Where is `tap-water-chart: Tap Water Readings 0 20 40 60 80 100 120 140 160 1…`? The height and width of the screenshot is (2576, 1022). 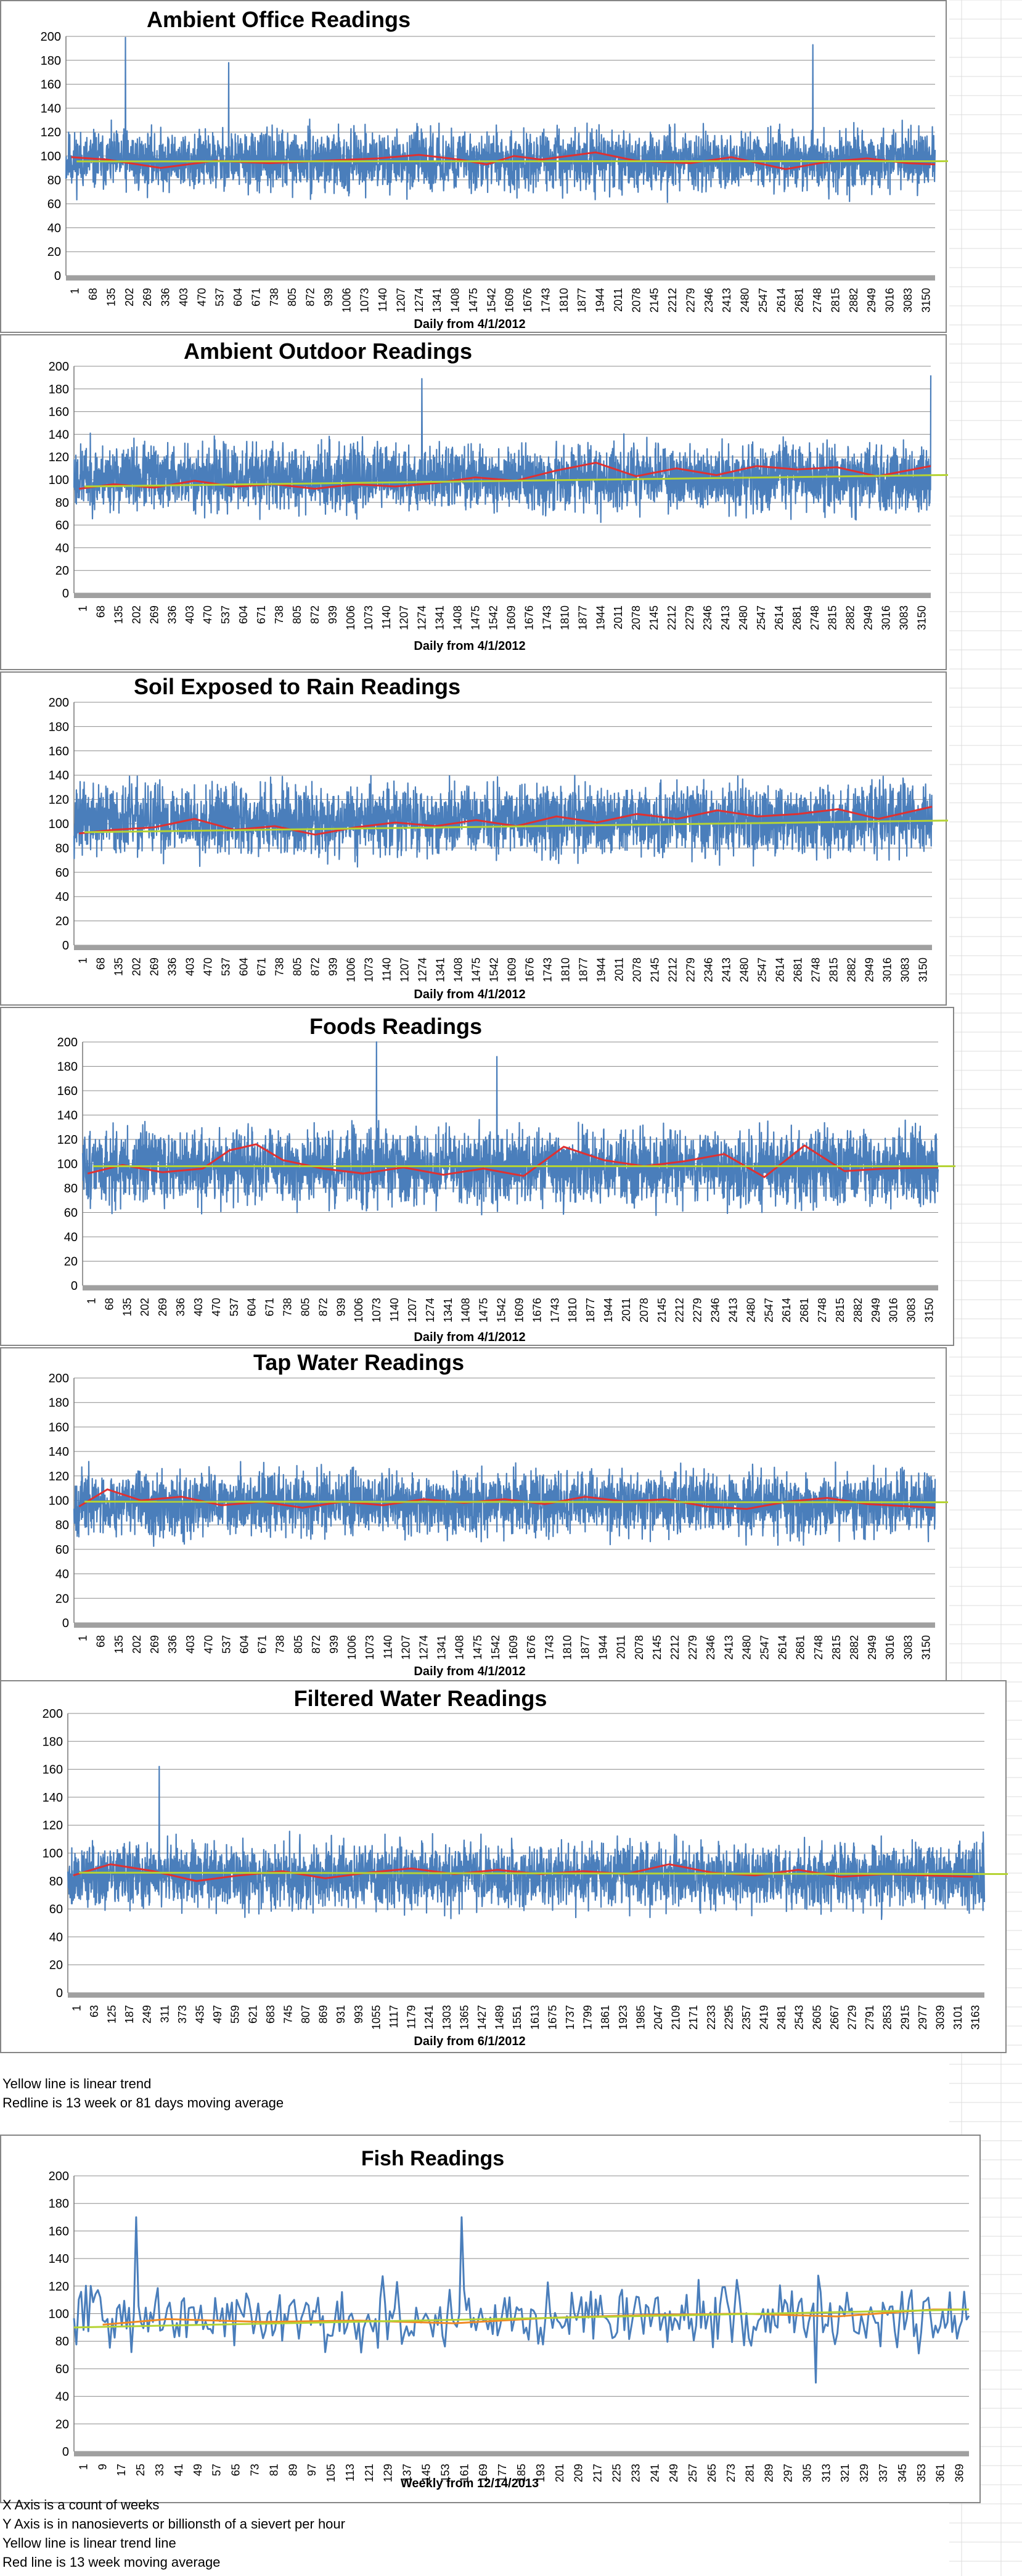 tap-water-chart: Tap Water Readings 0 20 40 60 80 100 120 140 160 1… is located at coordinates (474, 1514).